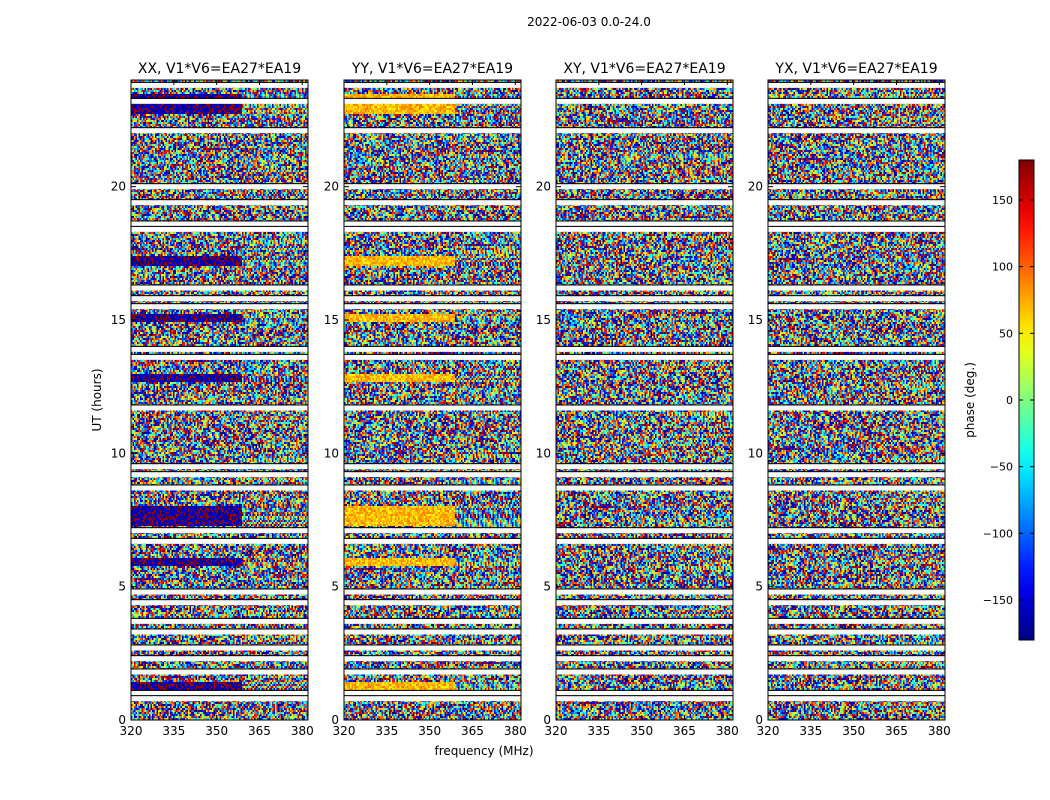 This screenshot has width=1050, height=800. I want to click on panel-title: YY, V1*V6=EA27*EA19, so click(432, 69).